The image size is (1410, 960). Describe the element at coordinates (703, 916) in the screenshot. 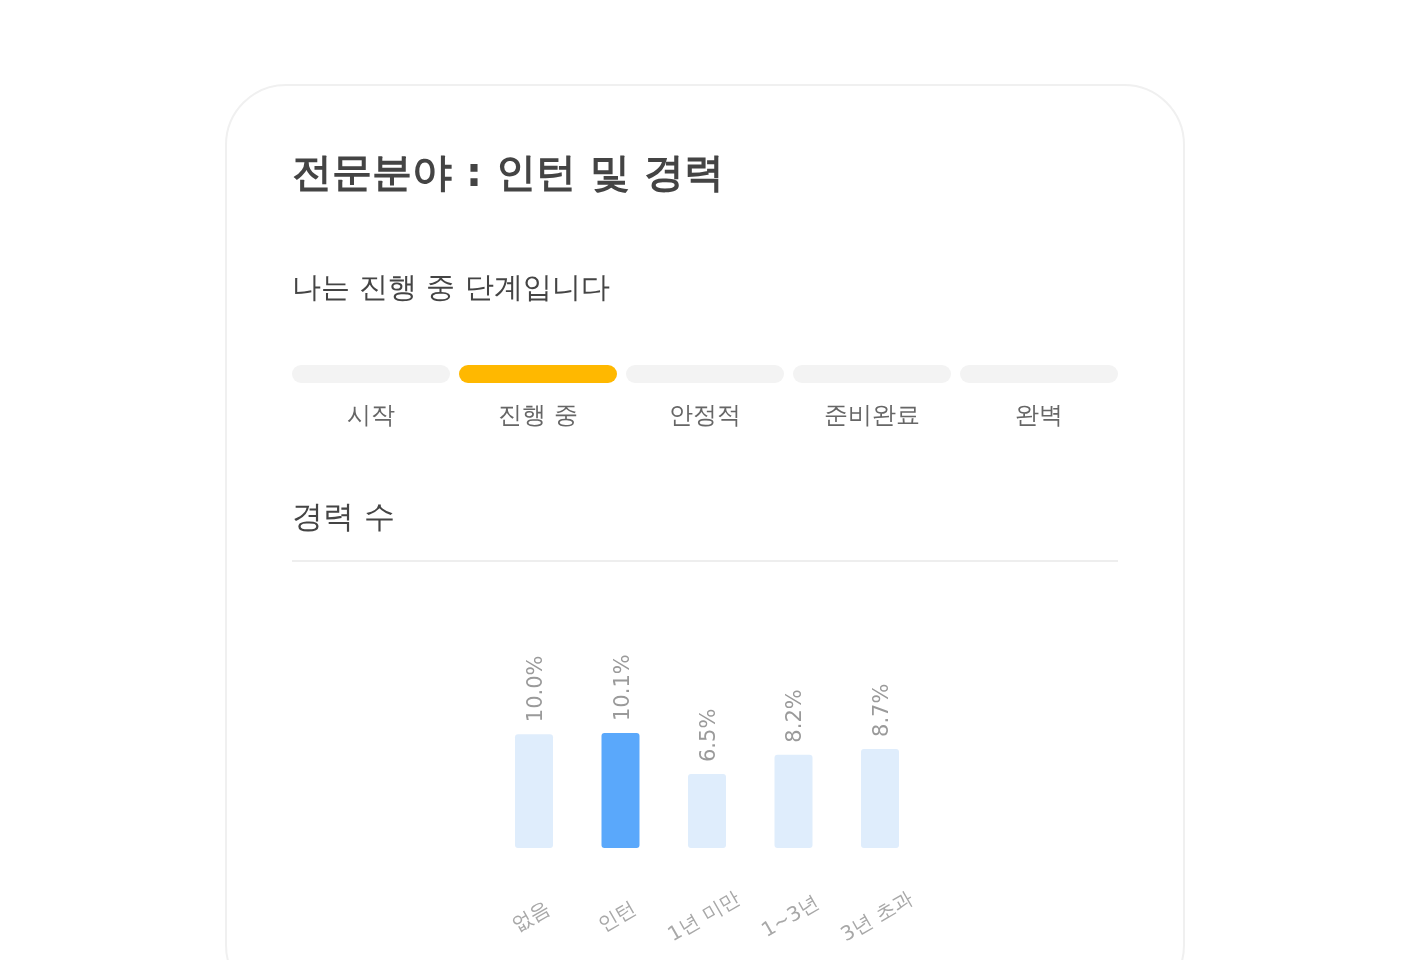

I see `x-tick-label: 1년 미만` at that location.